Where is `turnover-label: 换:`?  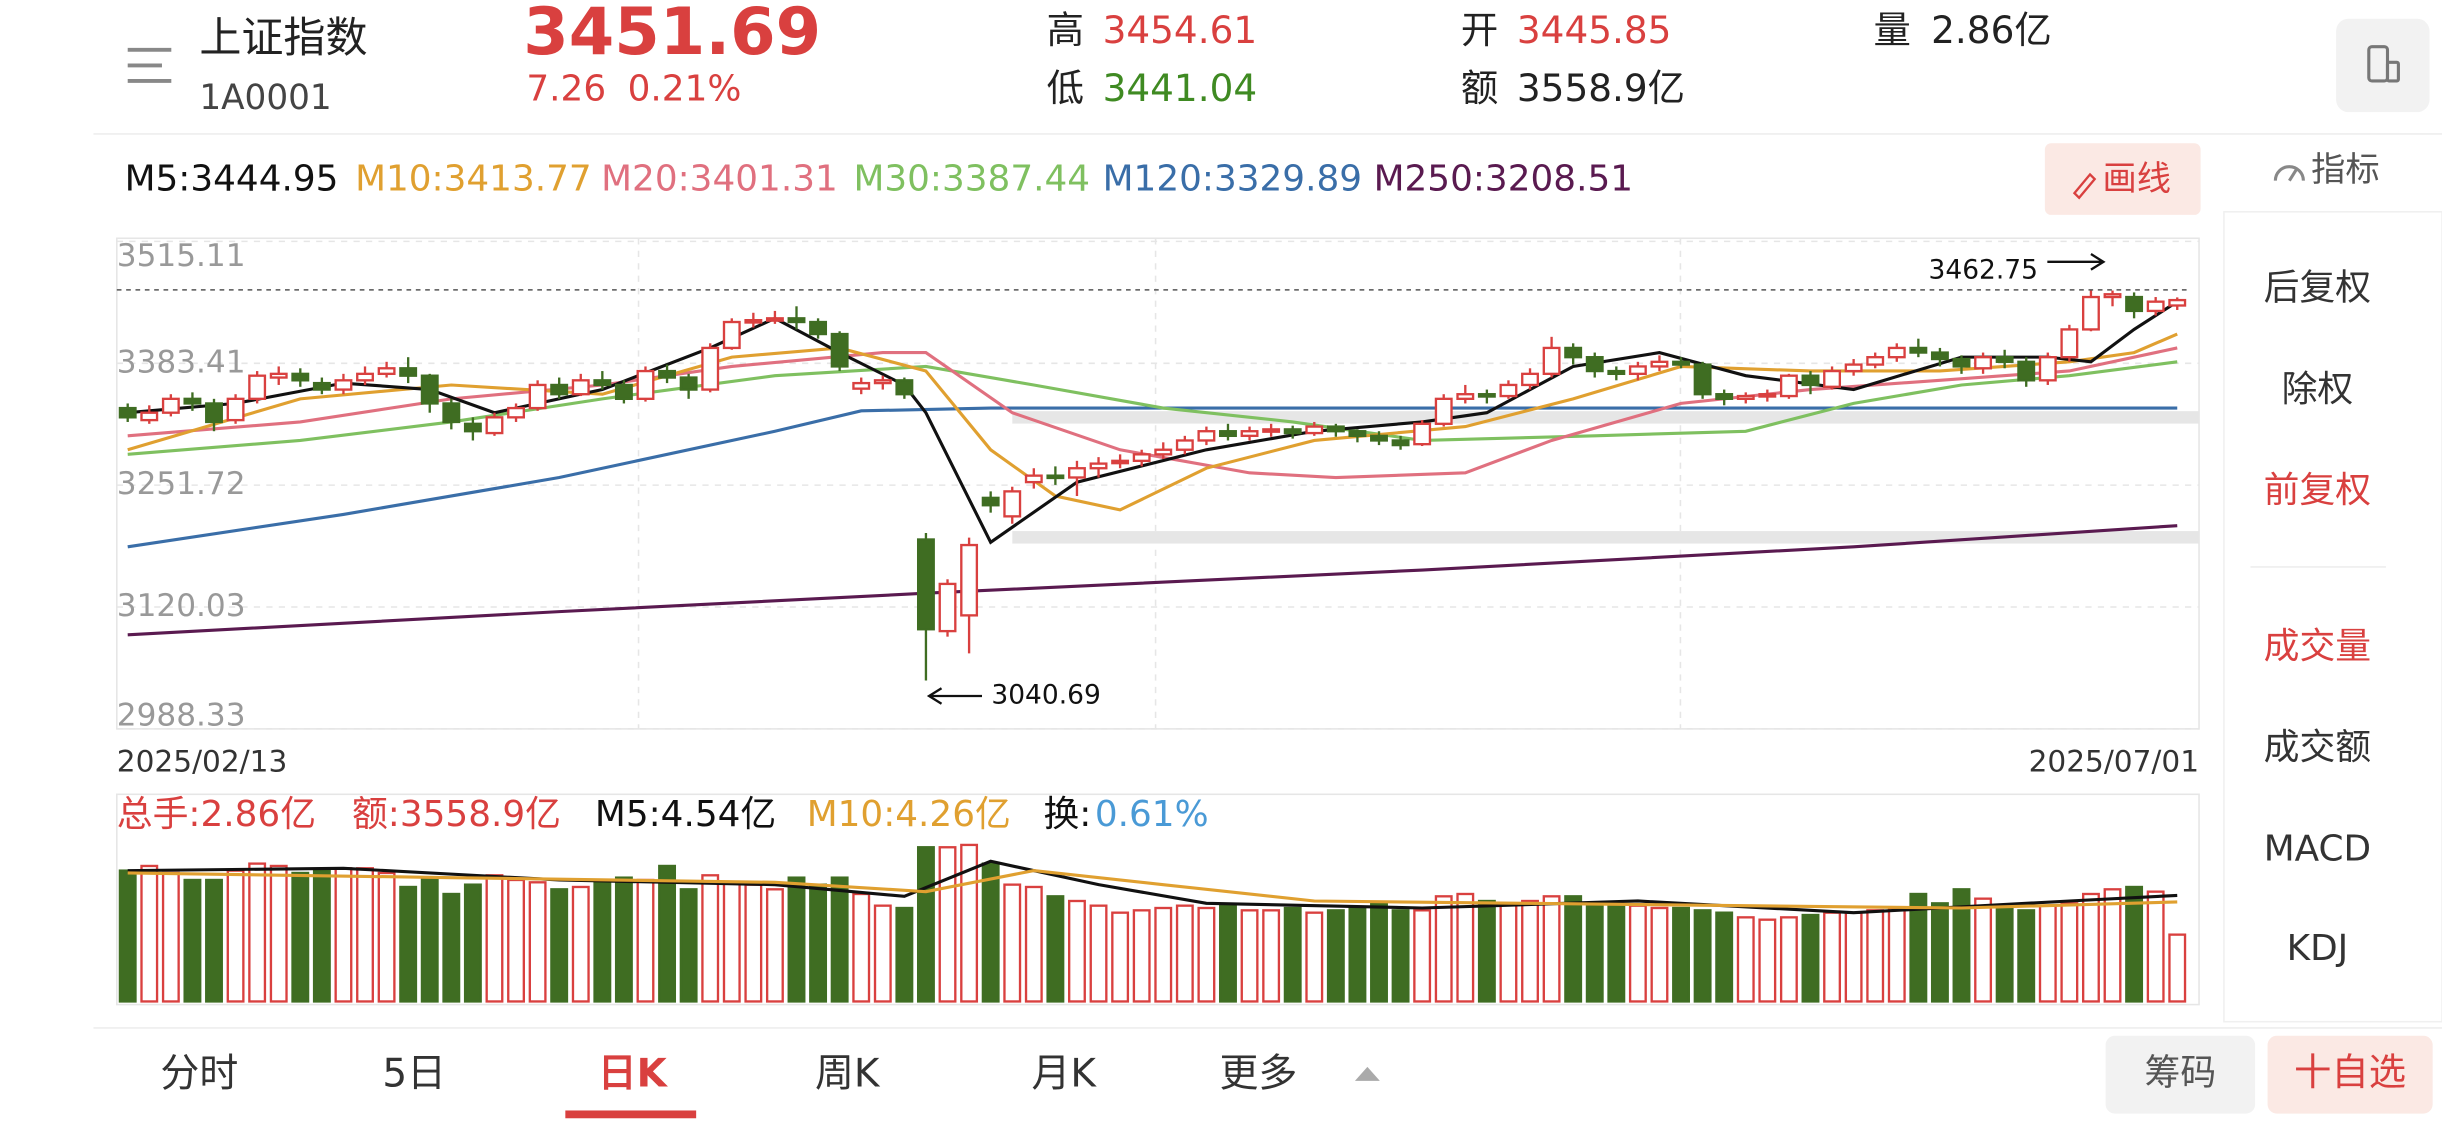 turnover-label: 换: is located at coordinates (1067, 814).